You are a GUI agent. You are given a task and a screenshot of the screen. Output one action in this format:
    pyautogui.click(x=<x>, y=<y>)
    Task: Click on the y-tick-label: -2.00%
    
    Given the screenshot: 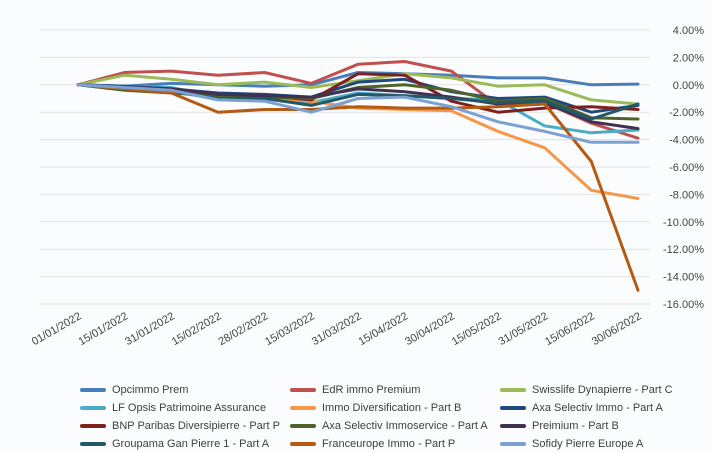 What is the action you would take?
    pyautogui.click(x=686, y=113)
    